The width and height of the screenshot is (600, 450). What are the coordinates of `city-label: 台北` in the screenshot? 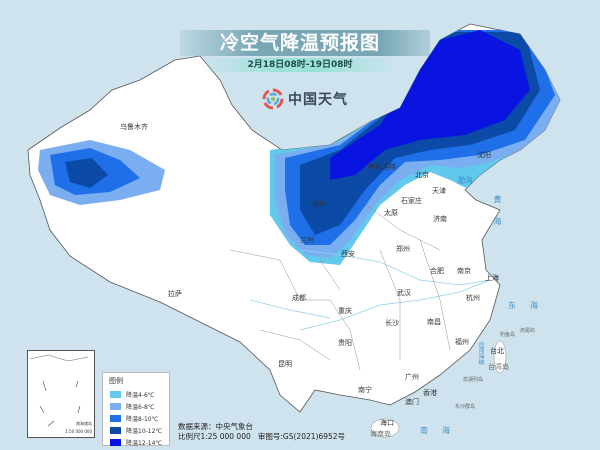 It's located at (497, 351).